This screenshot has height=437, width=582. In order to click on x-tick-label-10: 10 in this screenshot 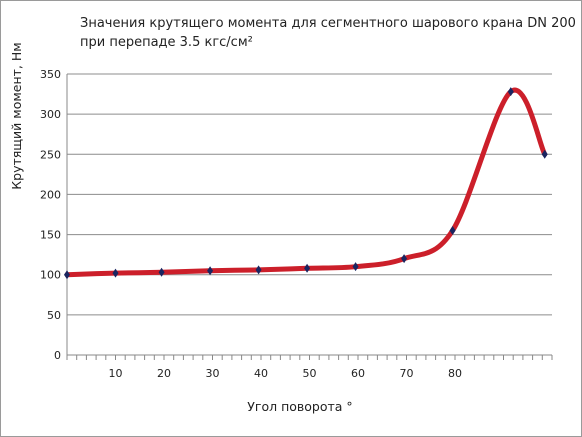, I will do `click(116, 373)`.